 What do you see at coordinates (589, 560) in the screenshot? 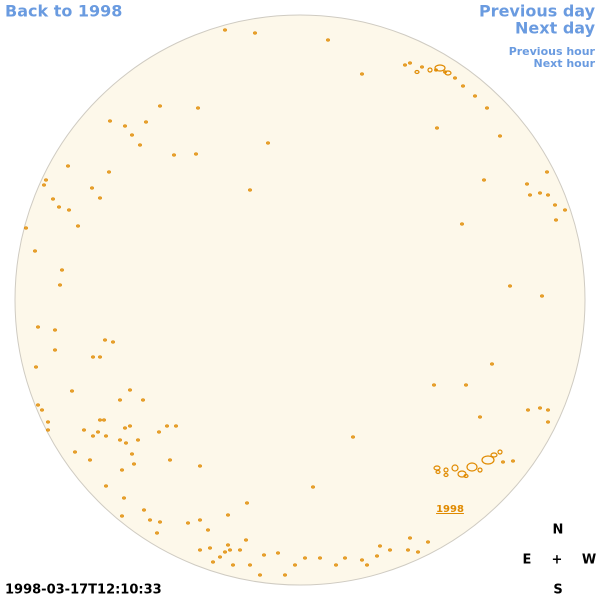
I see `compass-west: W` at bounding box center [589, 560].